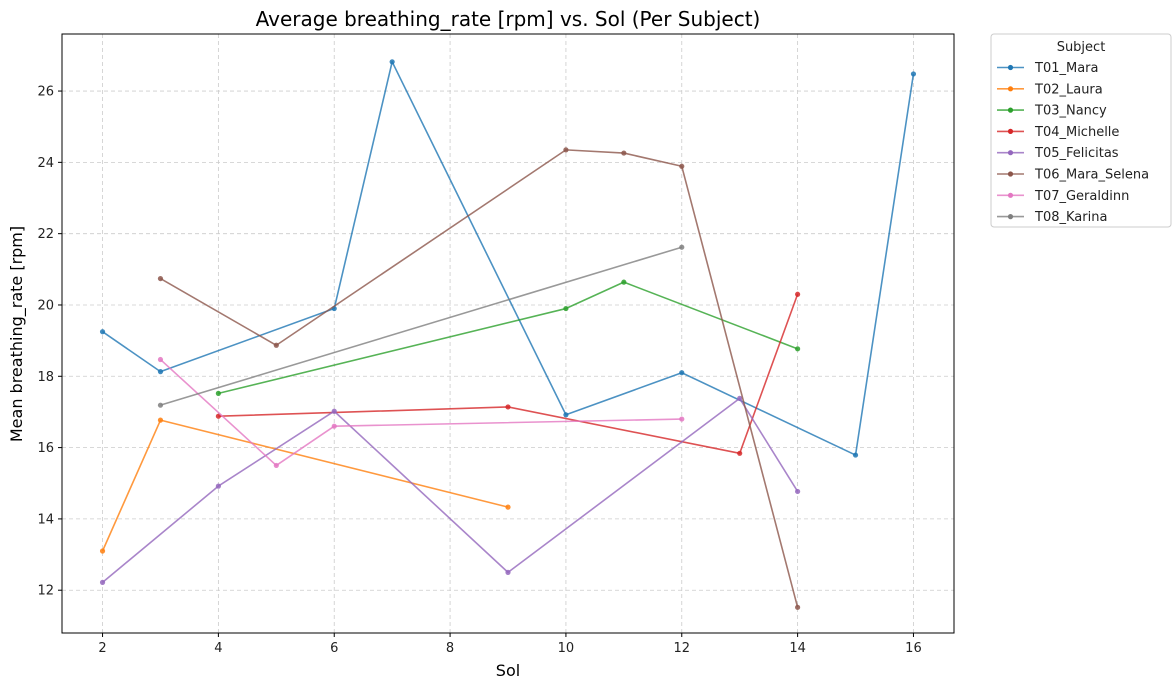 The image size is (1172, 690). Describe the element at coordinates (566, 648) in the screenshot. I see `x-tick-label: 10` at that location.